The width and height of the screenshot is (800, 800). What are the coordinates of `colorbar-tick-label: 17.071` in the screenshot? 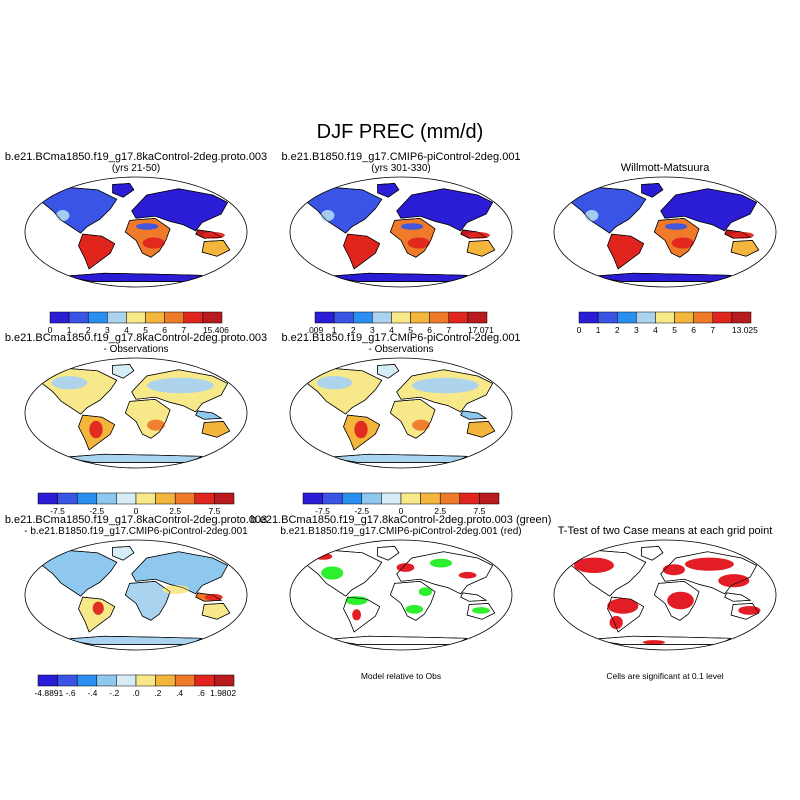 It's located at (481, 330).